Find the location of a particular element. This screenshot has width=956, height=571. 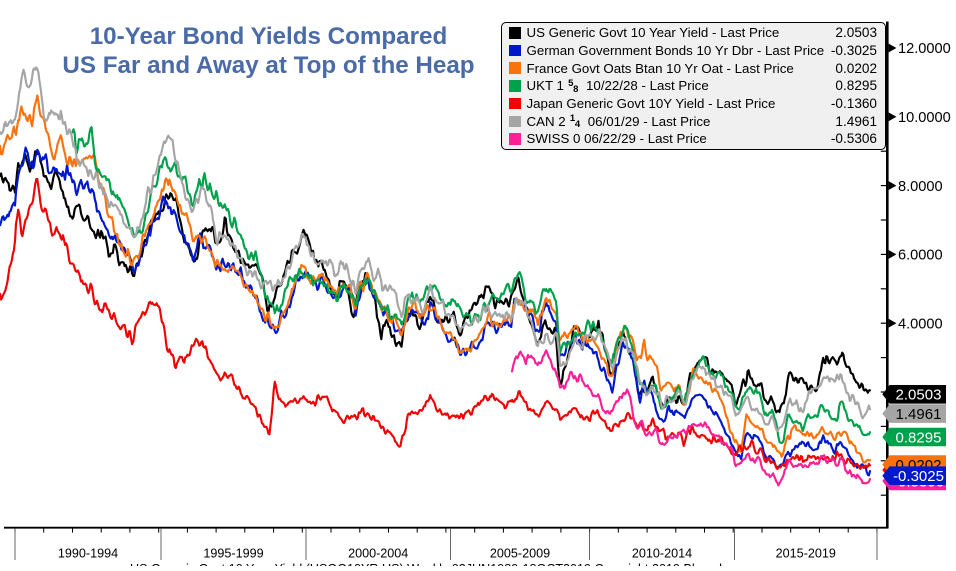

svg-text: 2005-2009 is located at coordinates (520, 554).